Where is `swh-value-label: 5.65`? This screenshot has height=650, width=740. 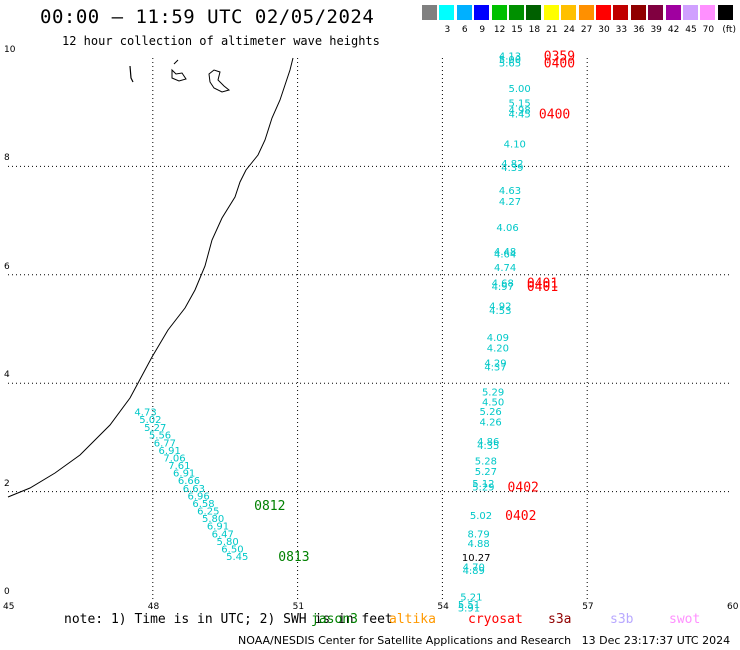 swh-value-label: 5.65 is located at coordinates (510, 63).